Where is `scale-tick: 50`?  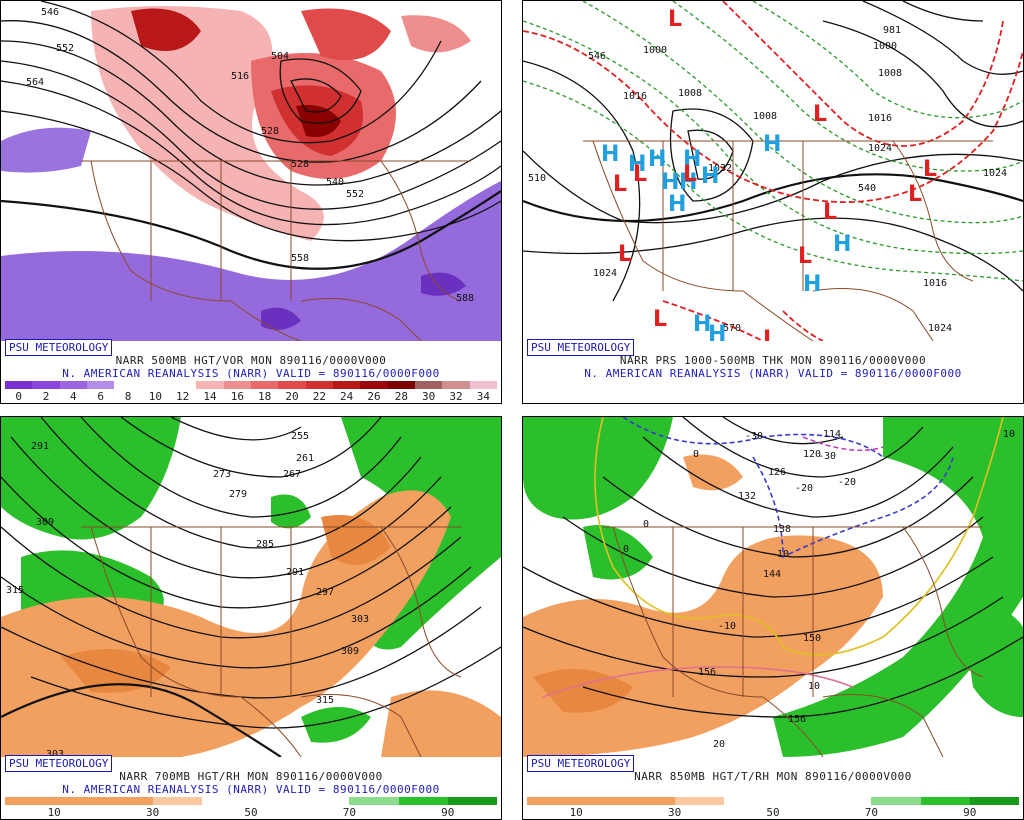 scale-tick: 50 is located at coordinates (251, 812).